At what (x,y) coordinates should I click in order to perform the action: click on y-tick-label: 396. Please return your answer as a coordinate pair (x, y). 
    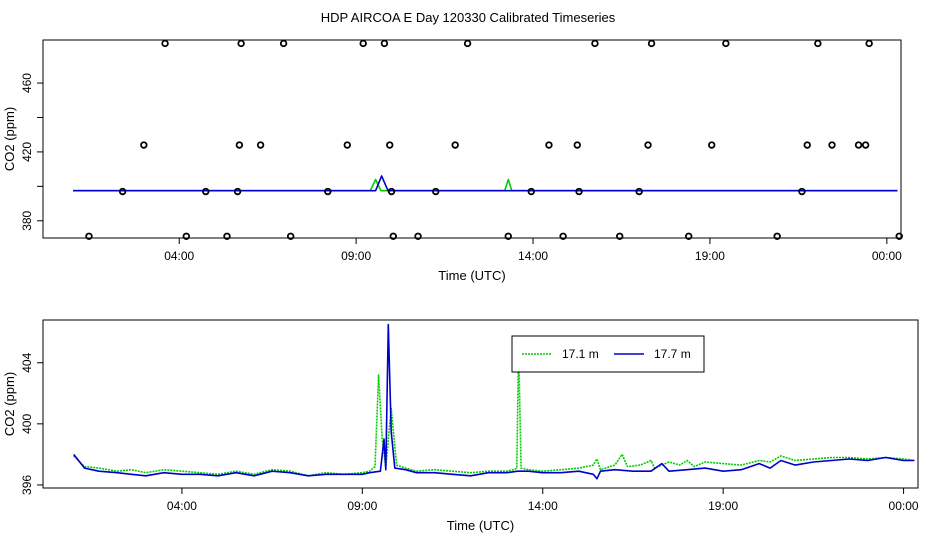
    Looking at the image, I should click on (27, 485).